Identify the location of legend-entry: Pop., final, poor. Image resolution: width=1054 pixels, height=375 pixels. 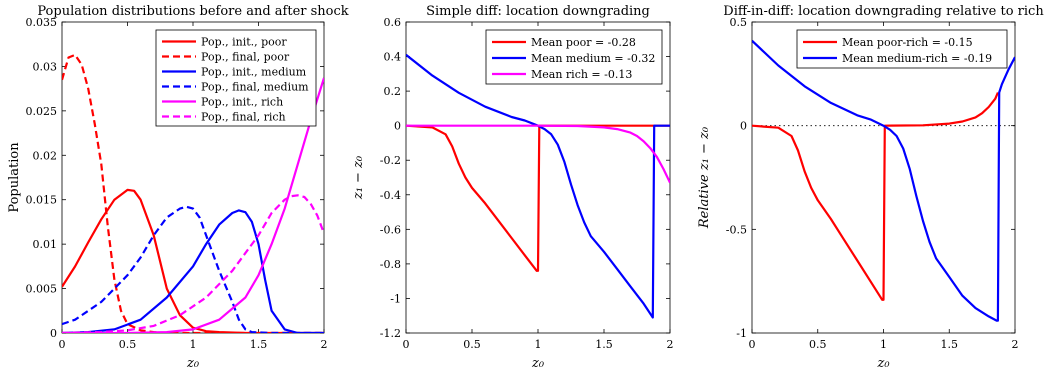
(245, 57).